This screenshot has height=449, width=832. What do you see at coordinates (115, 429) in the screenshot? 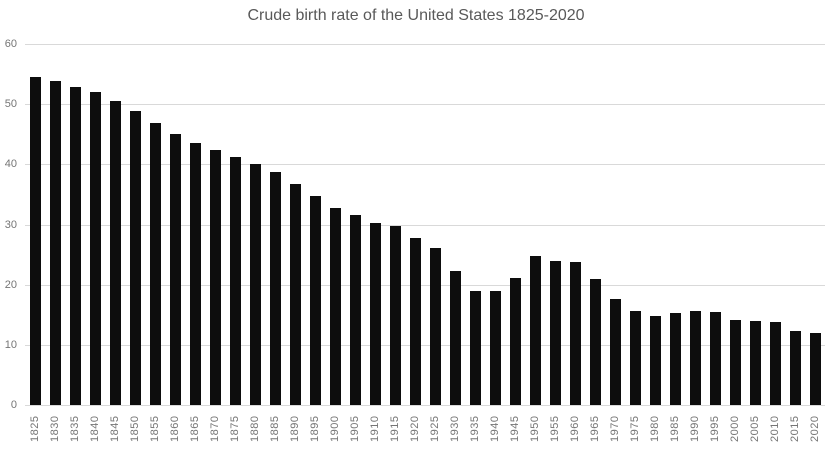
I see `x-axis-tick-label: 1845` at bounding box center [115, 429].